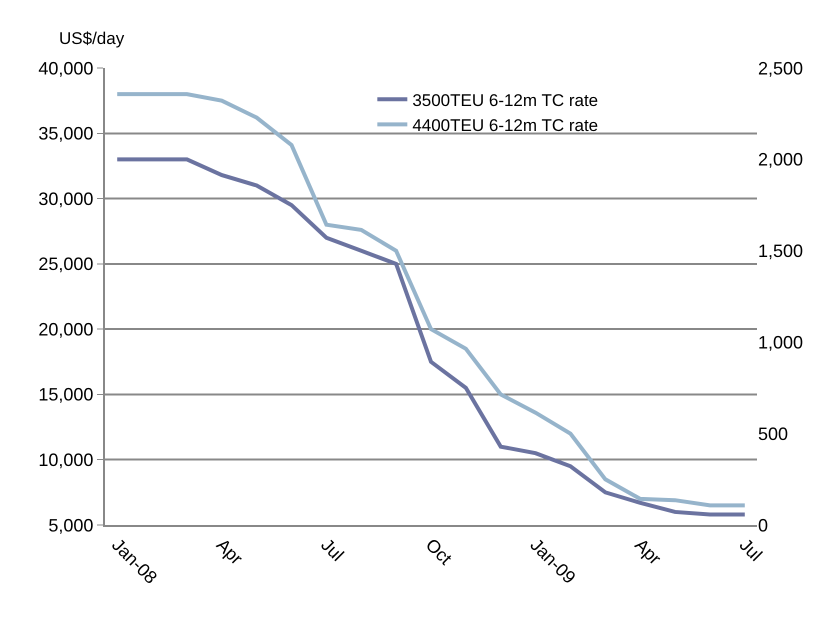 The width and height of the screenshot is (815, 617). What do you see at coordinates (92, 38) in the screenshot?
I see `y-axis-title: US$/day` at bounding box center [92, 38].